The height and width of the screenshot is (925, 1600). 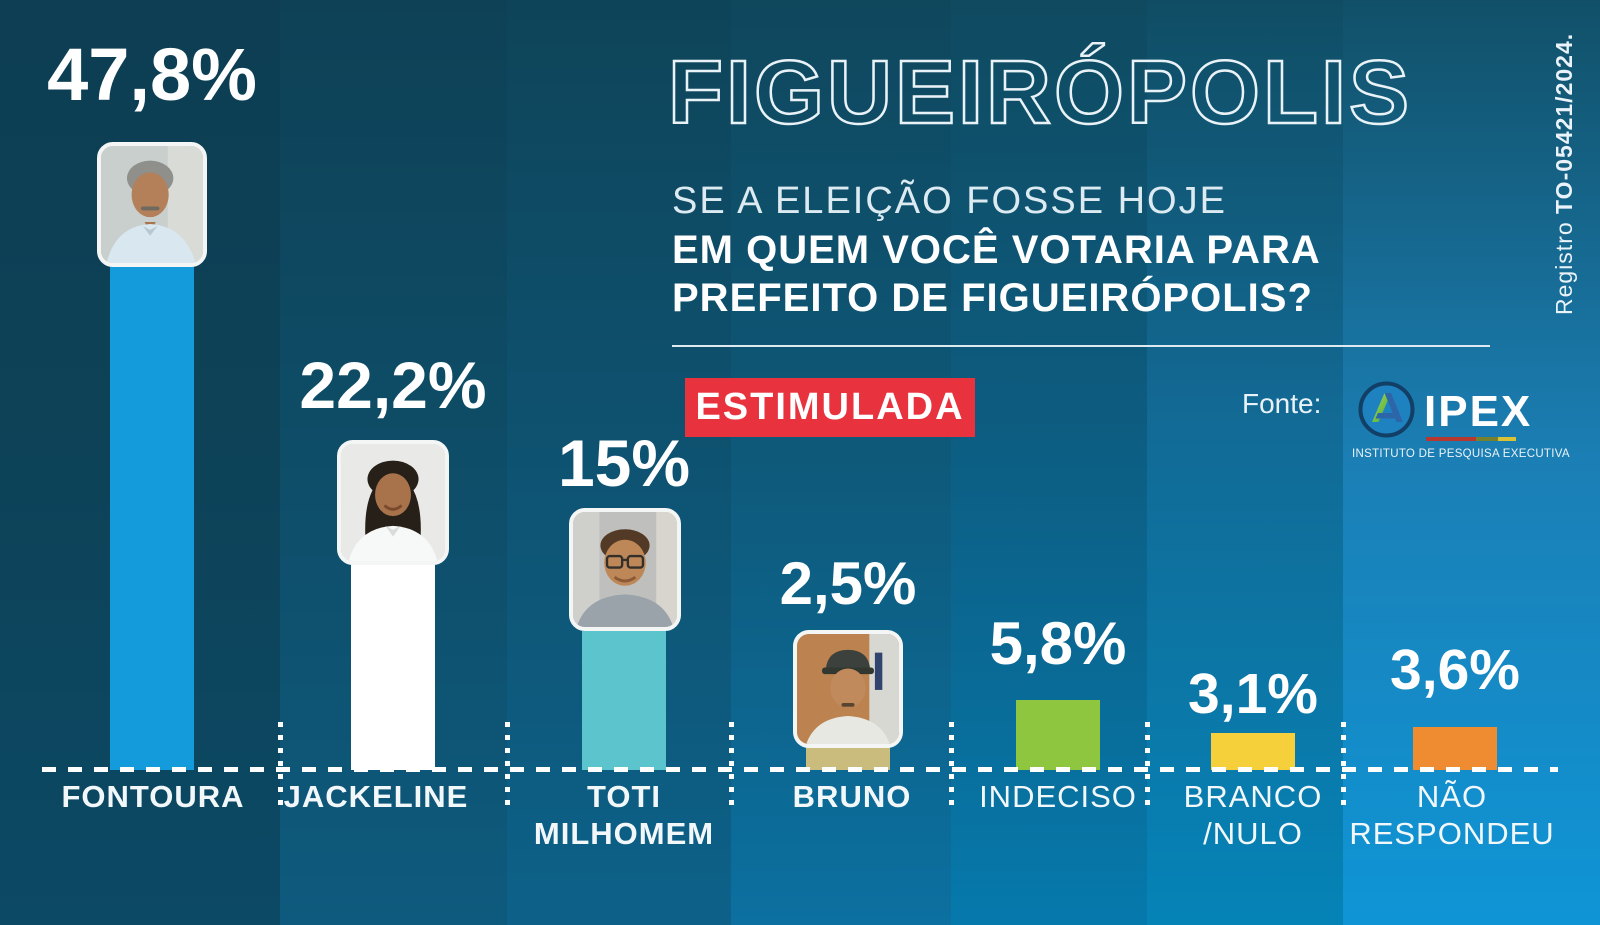 I want to click on bar-bruno, so click(x=848, y=757).